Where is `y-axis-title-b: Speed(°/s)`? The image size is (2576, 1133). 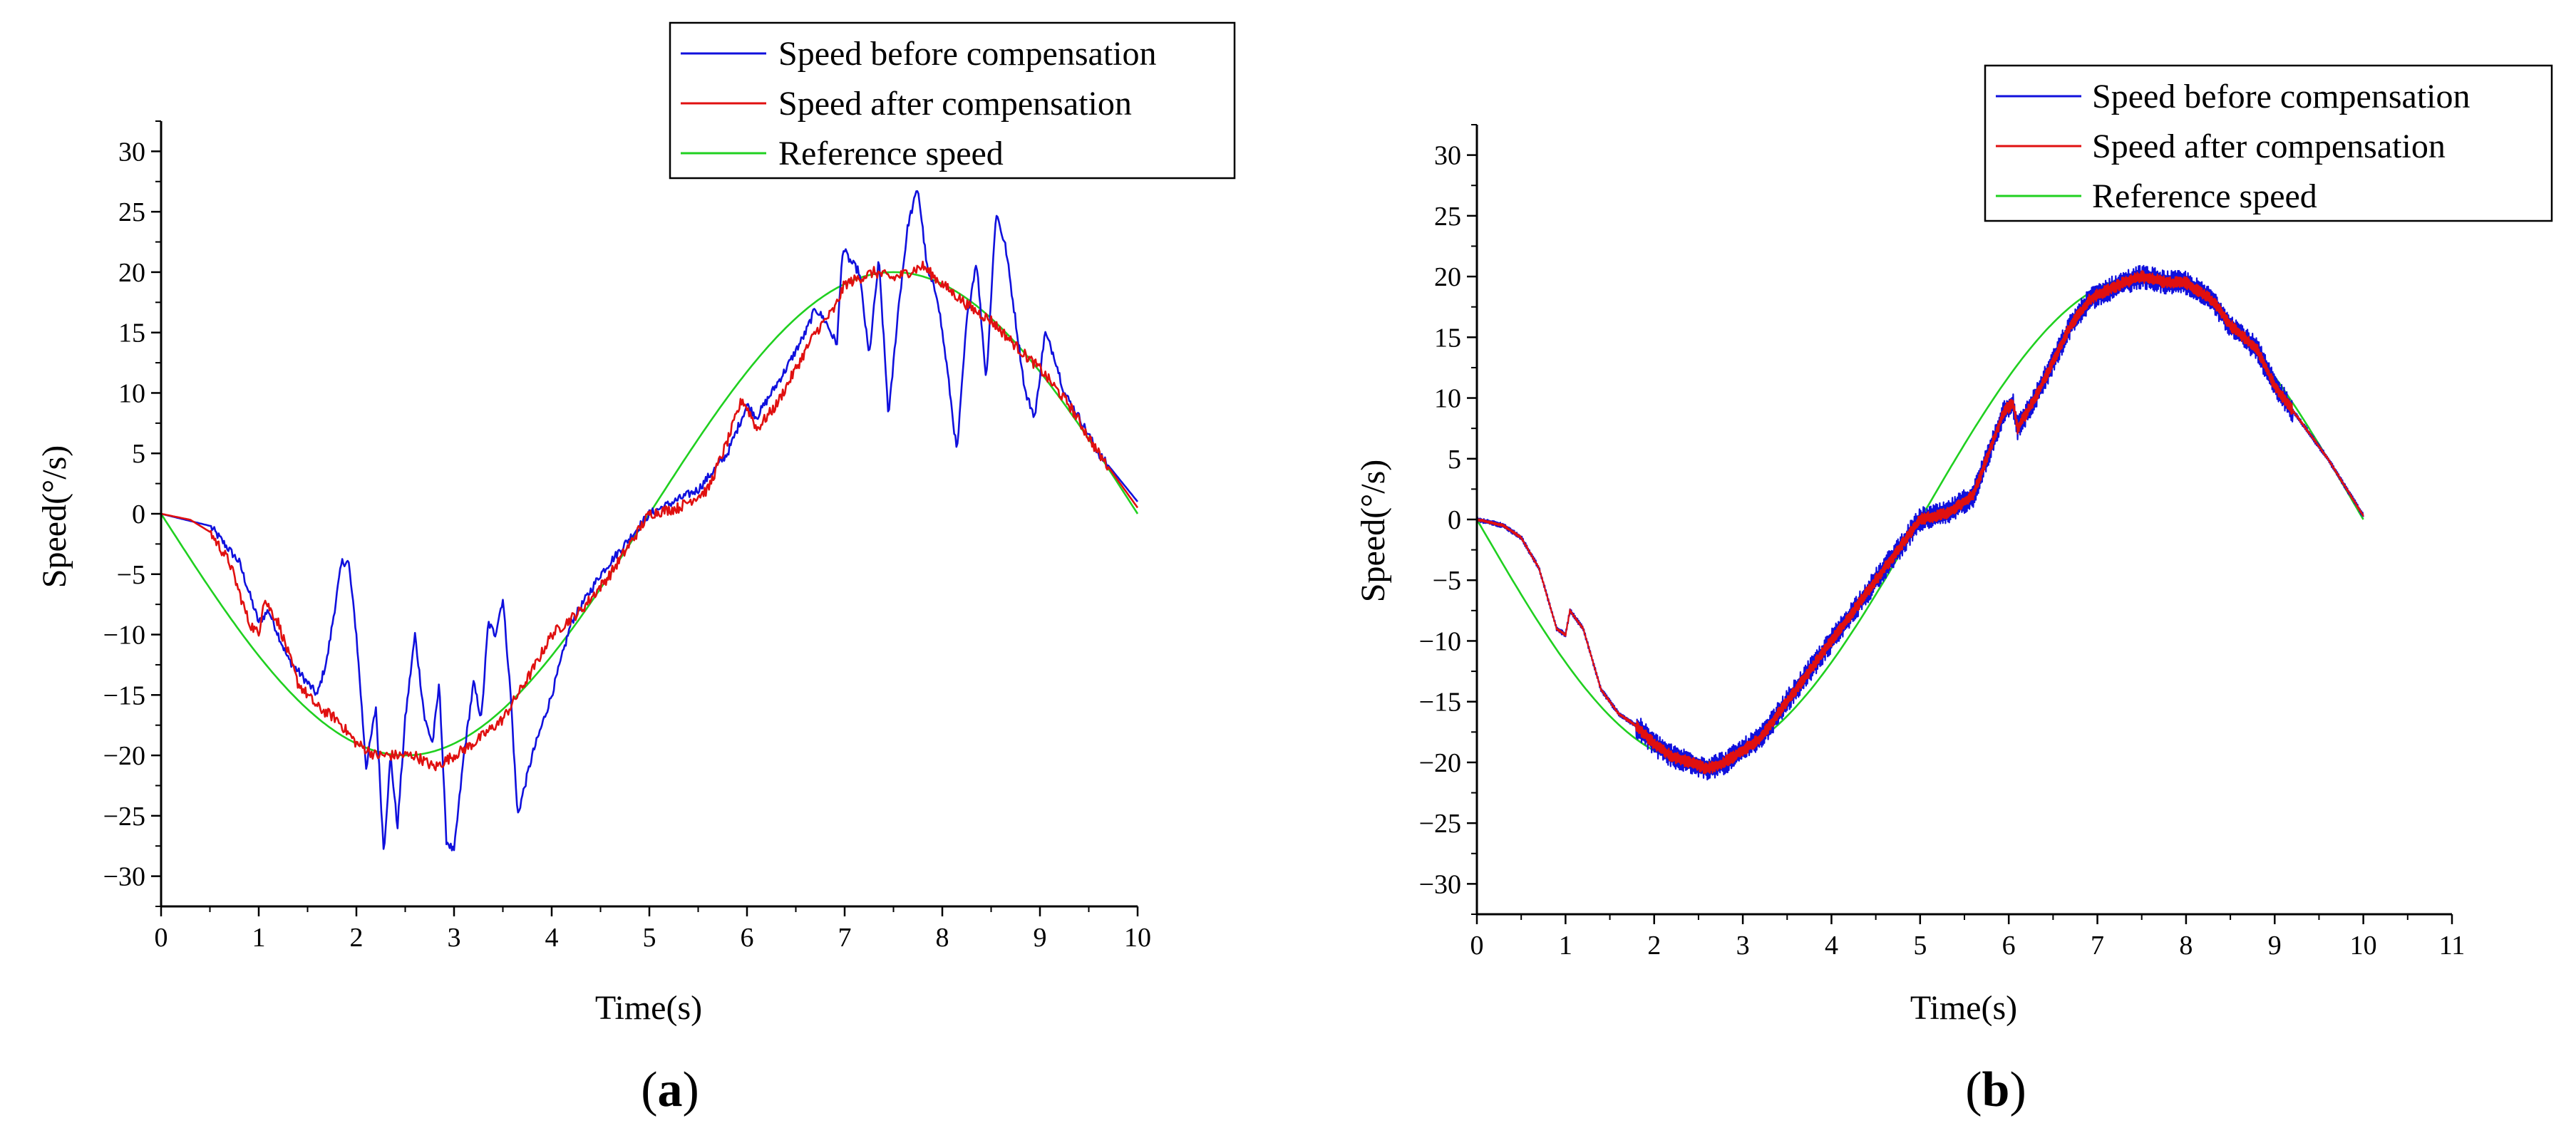 y-axis-title-b: Speed(°/s) is located at coordinates (1373, 531).